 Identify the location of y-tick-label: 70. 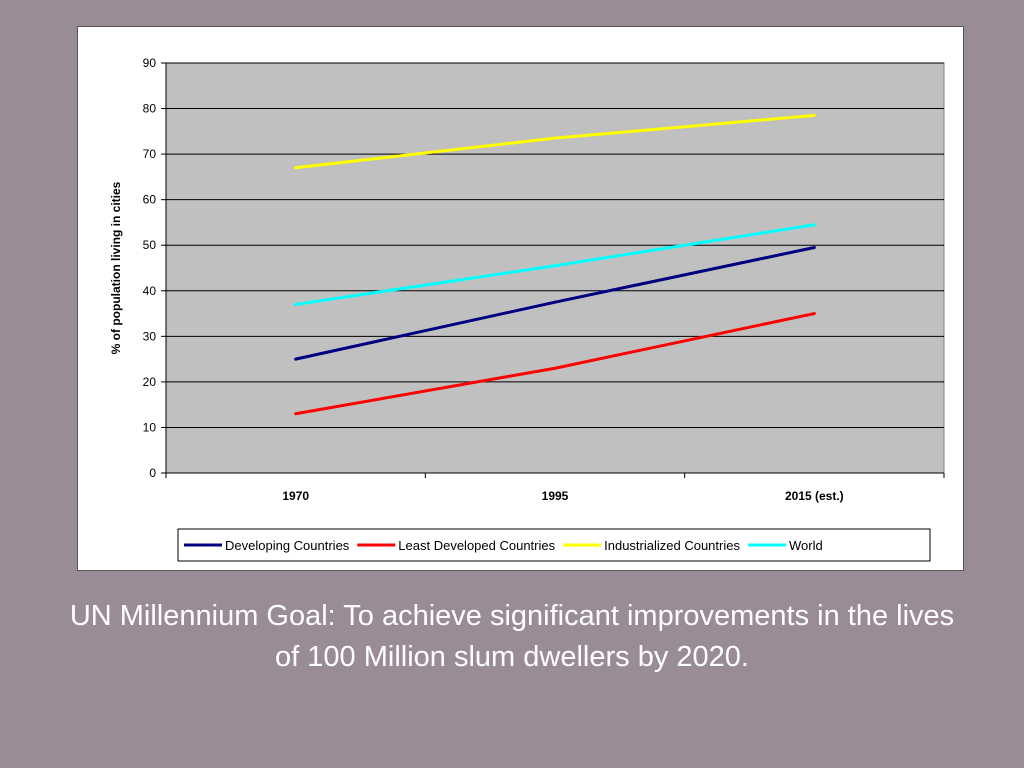
(150, 154).